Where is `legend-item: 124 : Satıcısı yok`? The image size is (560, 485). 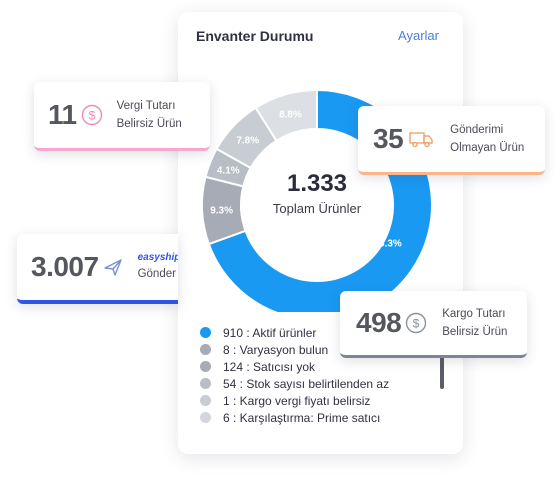
legend-item: 124 : Satıcısı yok is located at coordinates (325, 366).